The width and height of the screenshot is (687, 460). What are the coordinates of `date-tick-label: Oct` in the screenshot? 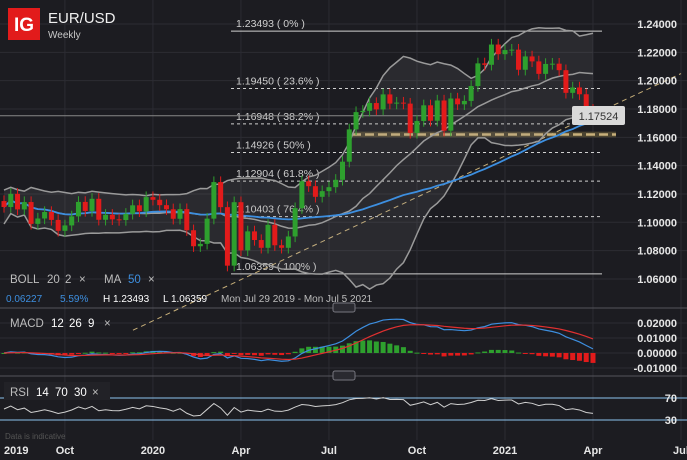 It's located at (417, 451).